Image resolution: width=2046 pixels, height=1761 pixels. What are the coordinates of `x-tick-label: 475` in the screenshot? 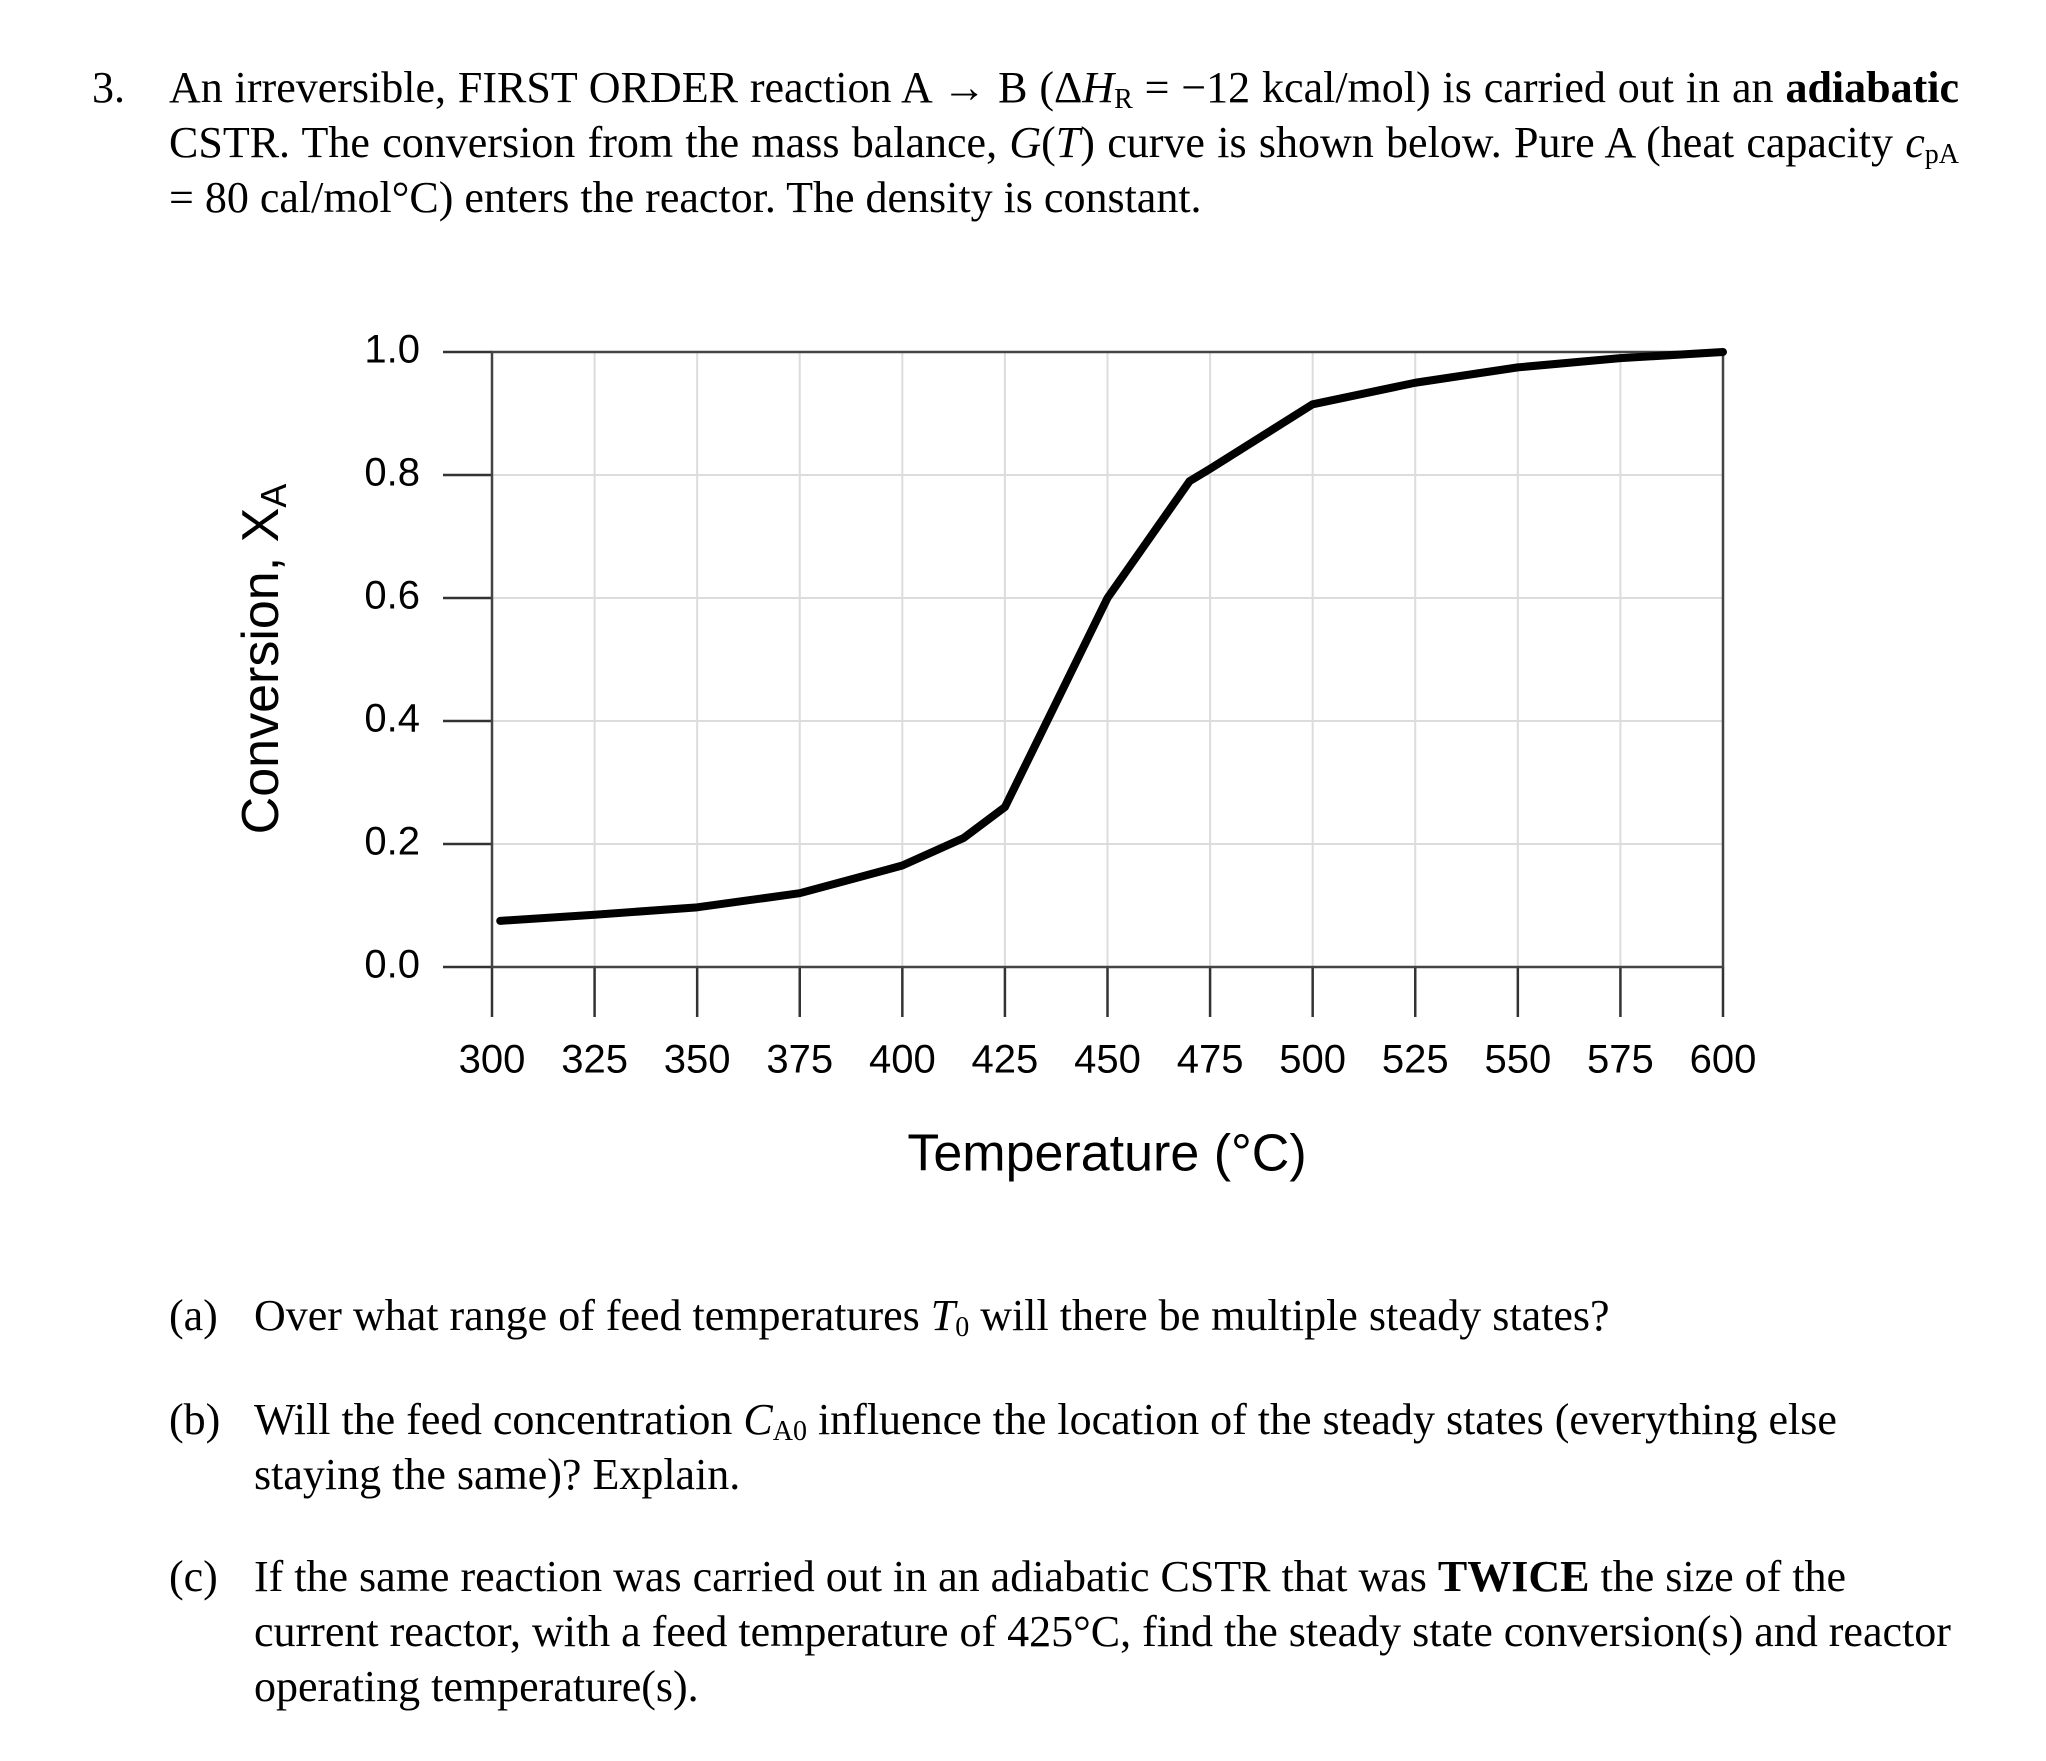 It's located at (1210, 1060).